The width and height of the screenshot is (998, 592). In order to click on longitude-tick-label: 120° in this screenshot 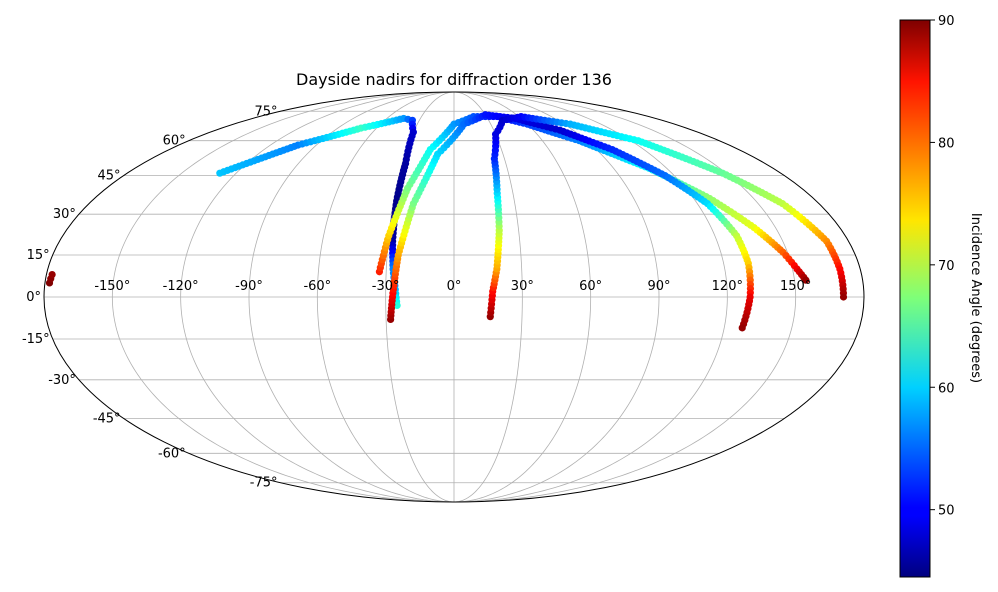, I will do `click(727, 286)`.